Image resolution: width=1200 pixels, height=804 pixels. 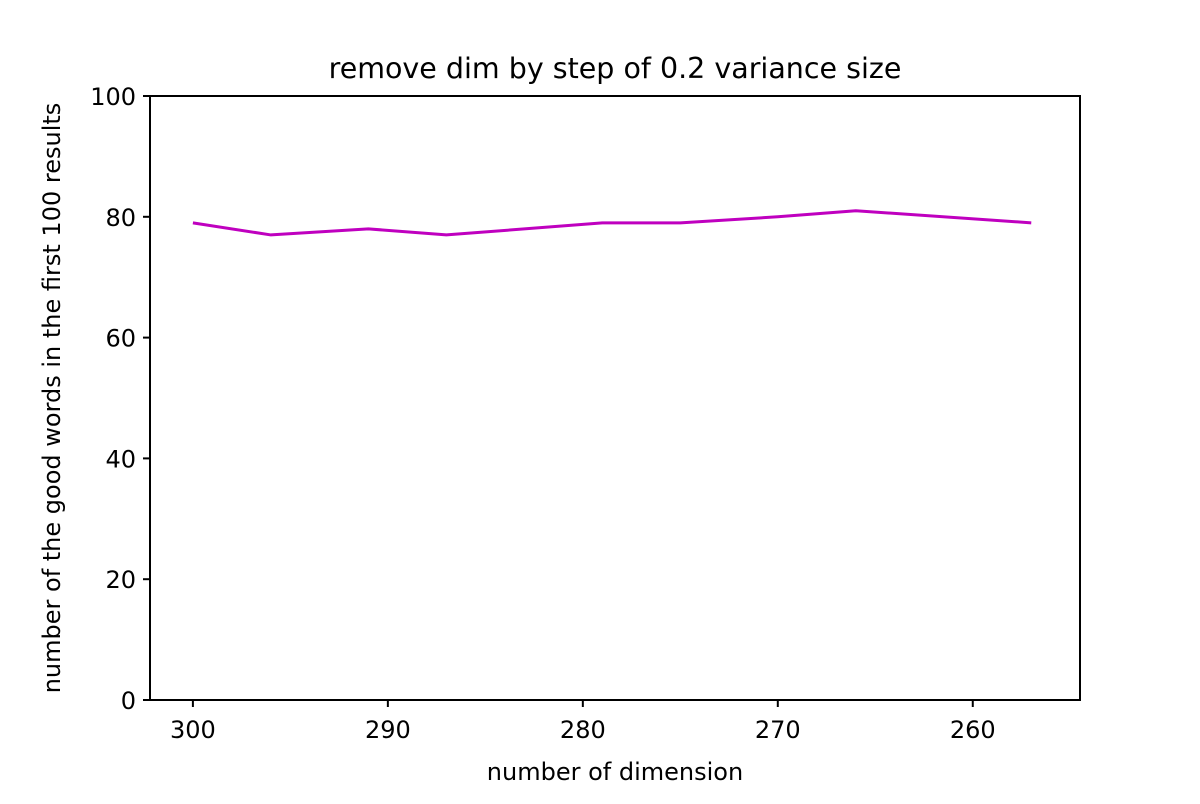 I want to click on series-line, so click(x=612, y=223).